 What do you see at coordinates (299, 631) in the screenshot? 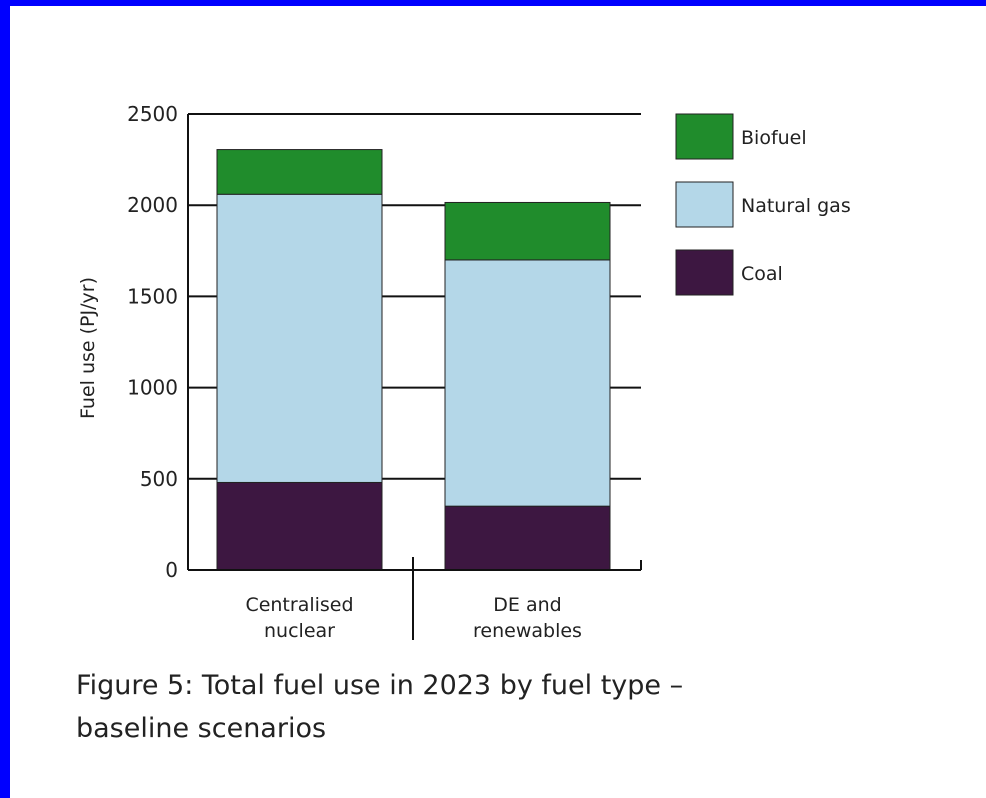
I see `category-label-0-1: nuclear` at bounding box center [299, 631].